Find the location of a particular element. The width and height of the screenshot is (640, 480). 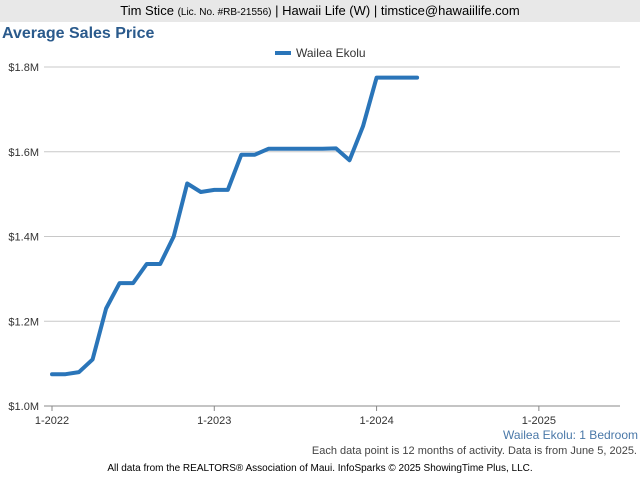

y-tick-label: $1.8M is located at coordinates (23, 68).